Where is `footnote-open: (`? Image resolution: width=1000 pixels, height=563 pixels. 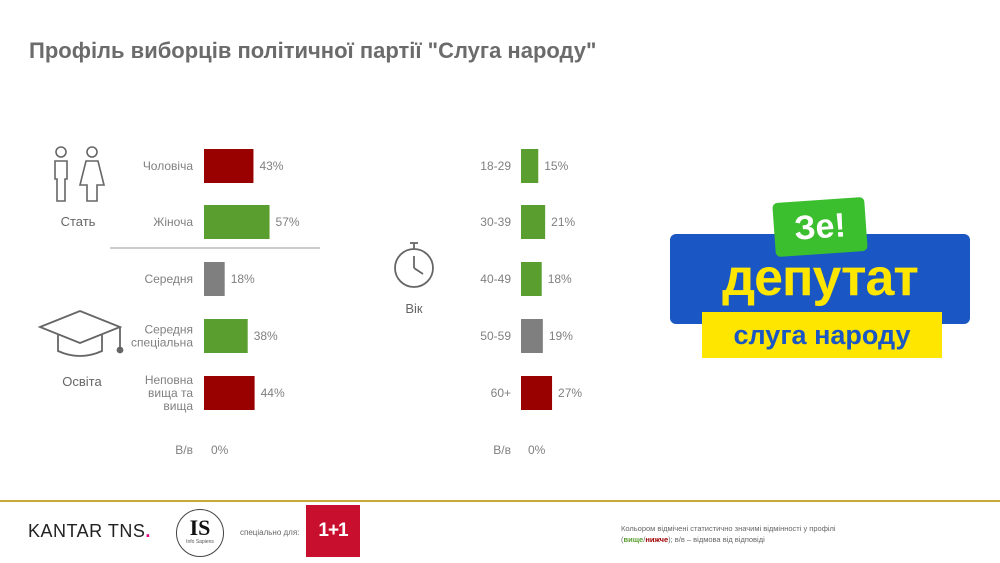 footnote-open: ( is located at coordinates (622, 539).